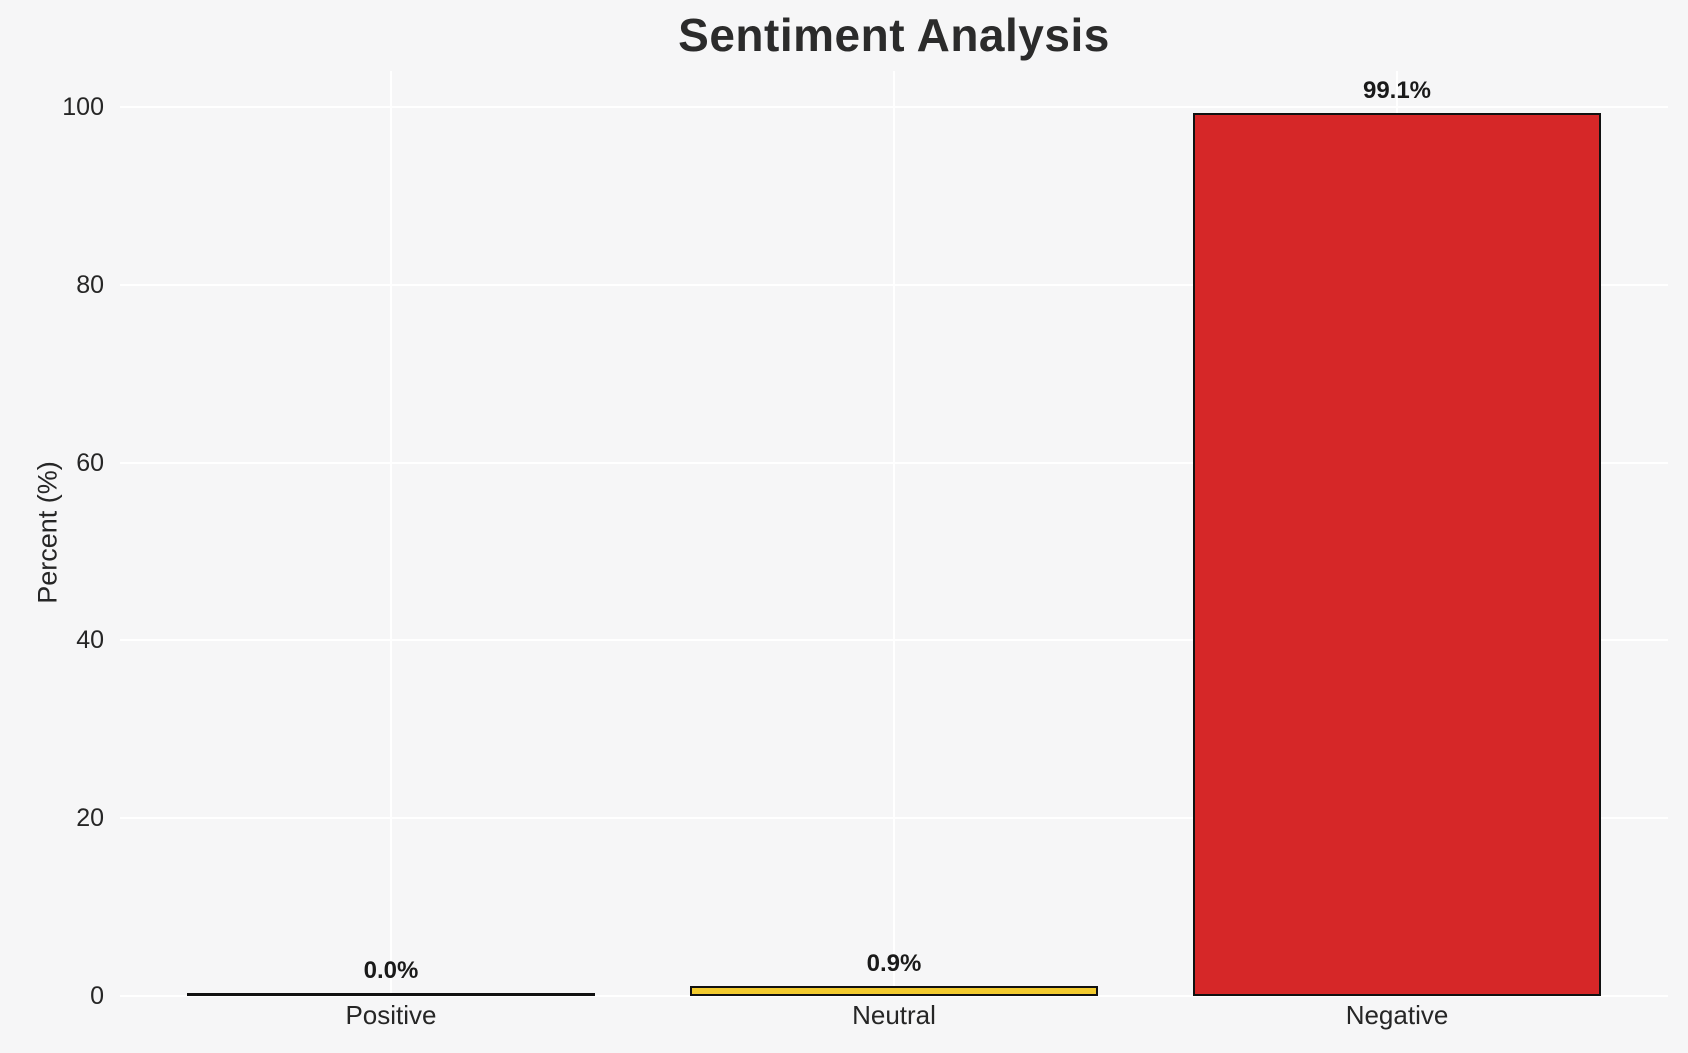  What do you see at coordinates (1397, 1015) in the screenshot?
I see `x-tick-label-negative: Negative` at bounding box center [1397, 1015].